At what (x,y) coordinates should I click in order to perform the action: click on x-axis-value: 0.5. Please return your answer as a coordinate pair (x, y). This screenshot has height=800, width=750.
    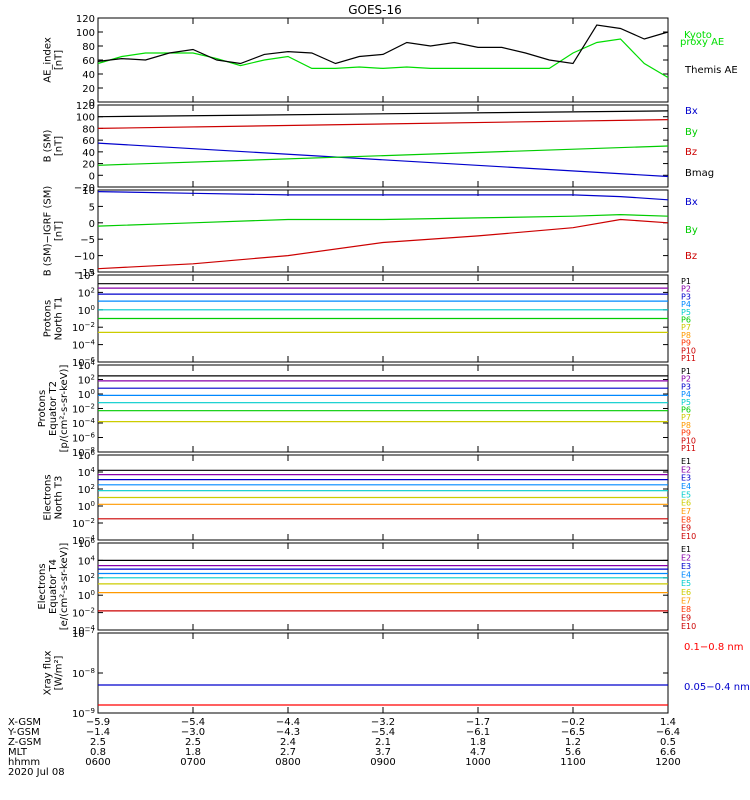
    Looking at the image, I should click on (668, 742).